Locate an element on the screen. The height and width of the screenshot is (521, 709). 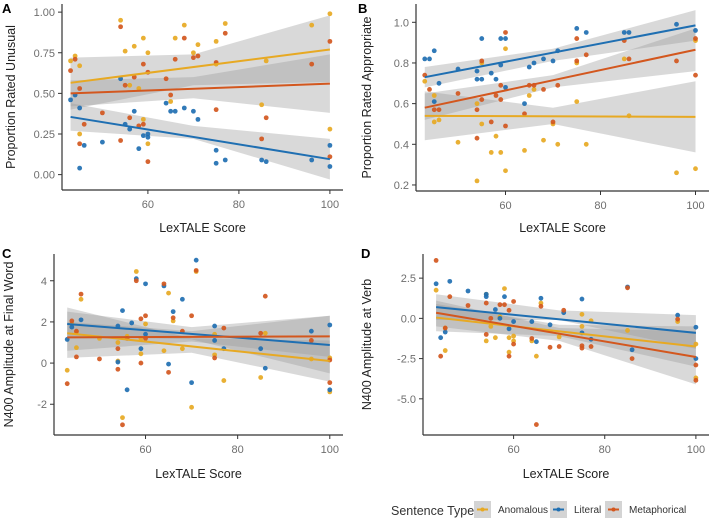
panel-d-ytick-label: -5.0 is located at coordinates (406, 400).